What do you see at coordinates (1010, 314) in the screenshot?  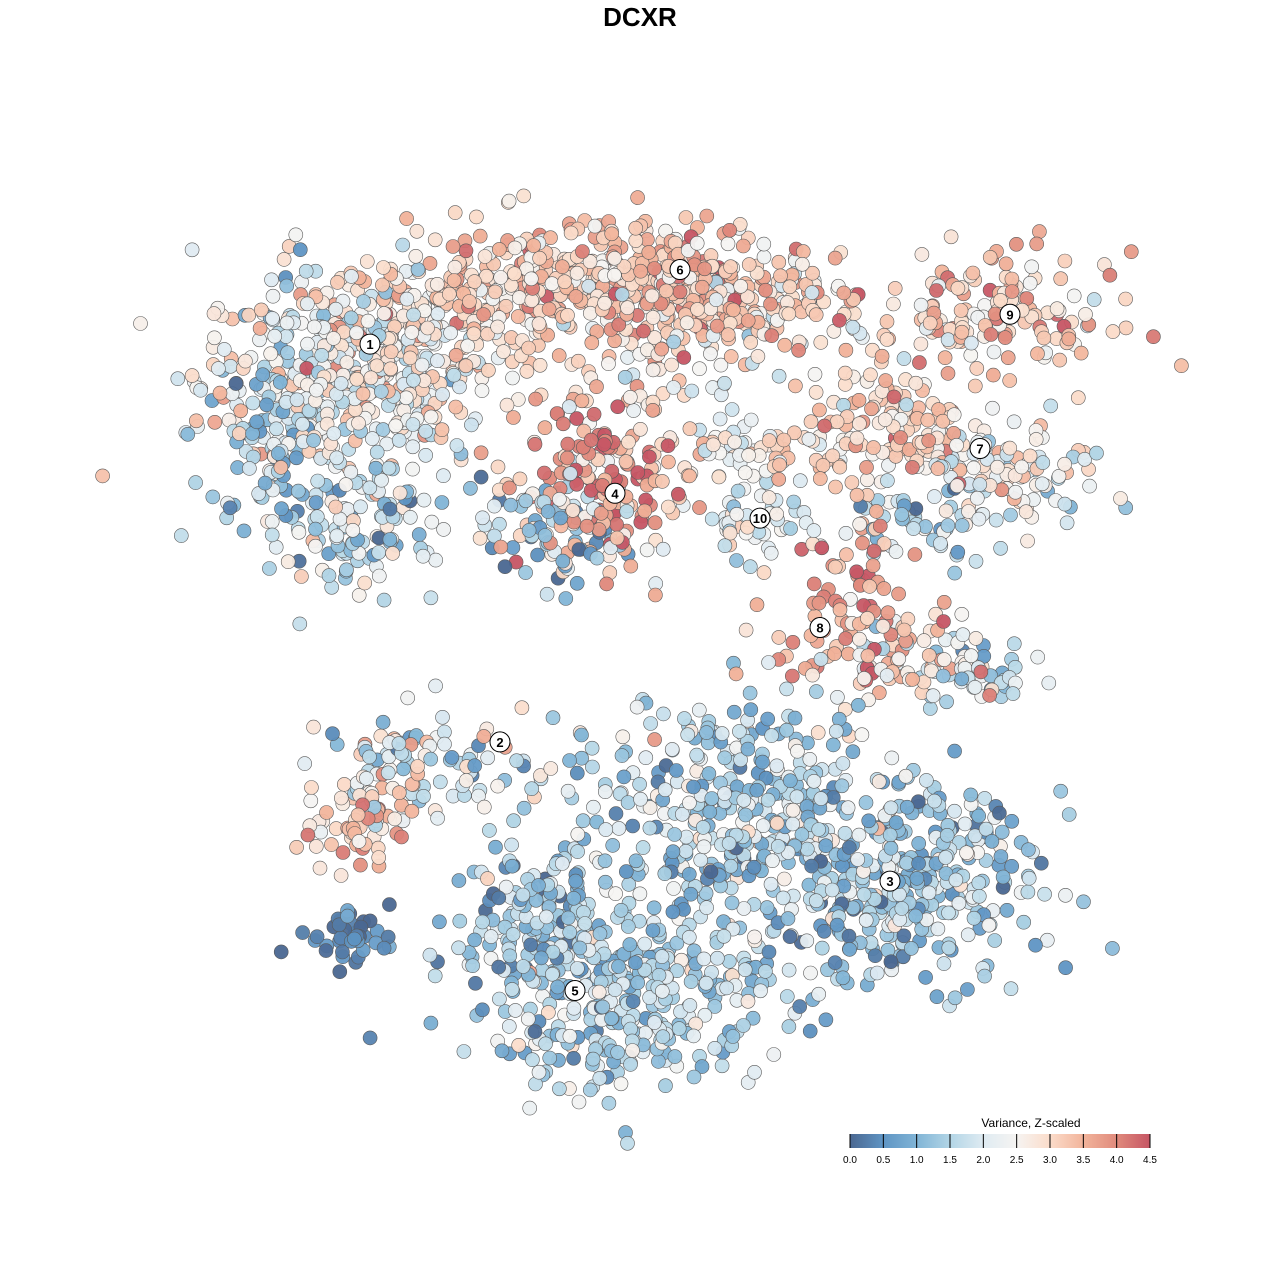 I see `cluster-label-9: 9` at bounding box center [1010, 314].